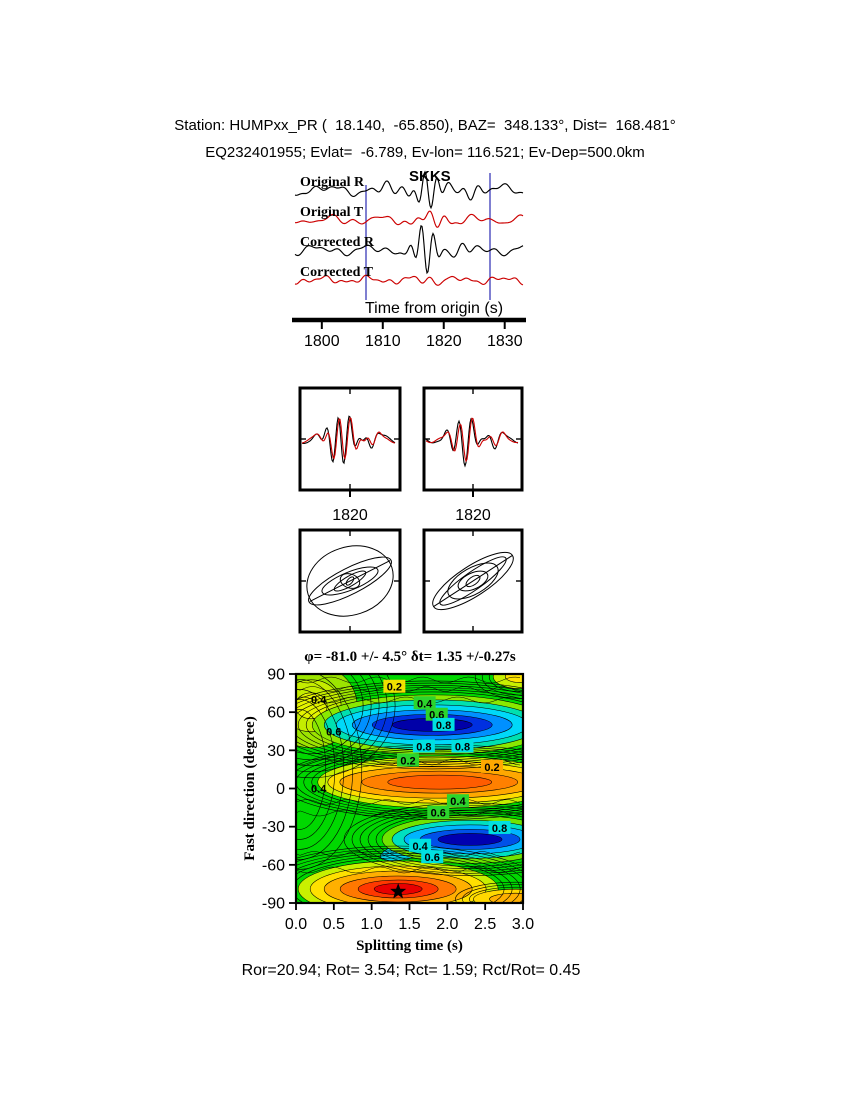 Image resolution: width=850 pixels, height=1100 pixels. I want to click on panel-ticks, so click(411, 510).